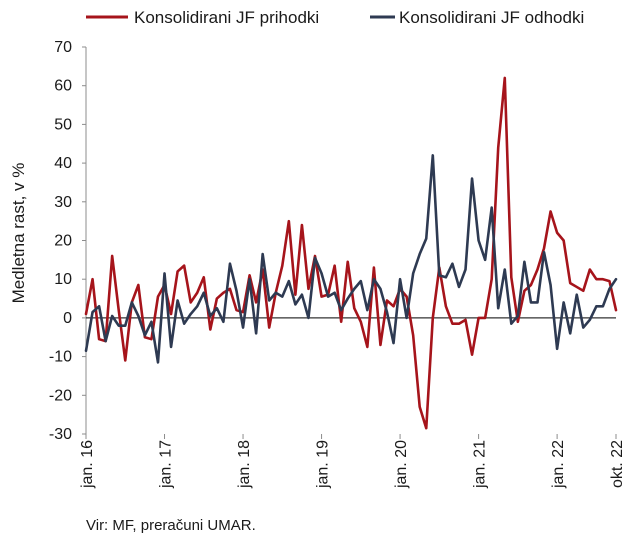 This screenshot has height=545, width=634. Describe the element at coordinates (244, 464) in the screenshot. I see `x-tick-label: jan. 18` at that location.